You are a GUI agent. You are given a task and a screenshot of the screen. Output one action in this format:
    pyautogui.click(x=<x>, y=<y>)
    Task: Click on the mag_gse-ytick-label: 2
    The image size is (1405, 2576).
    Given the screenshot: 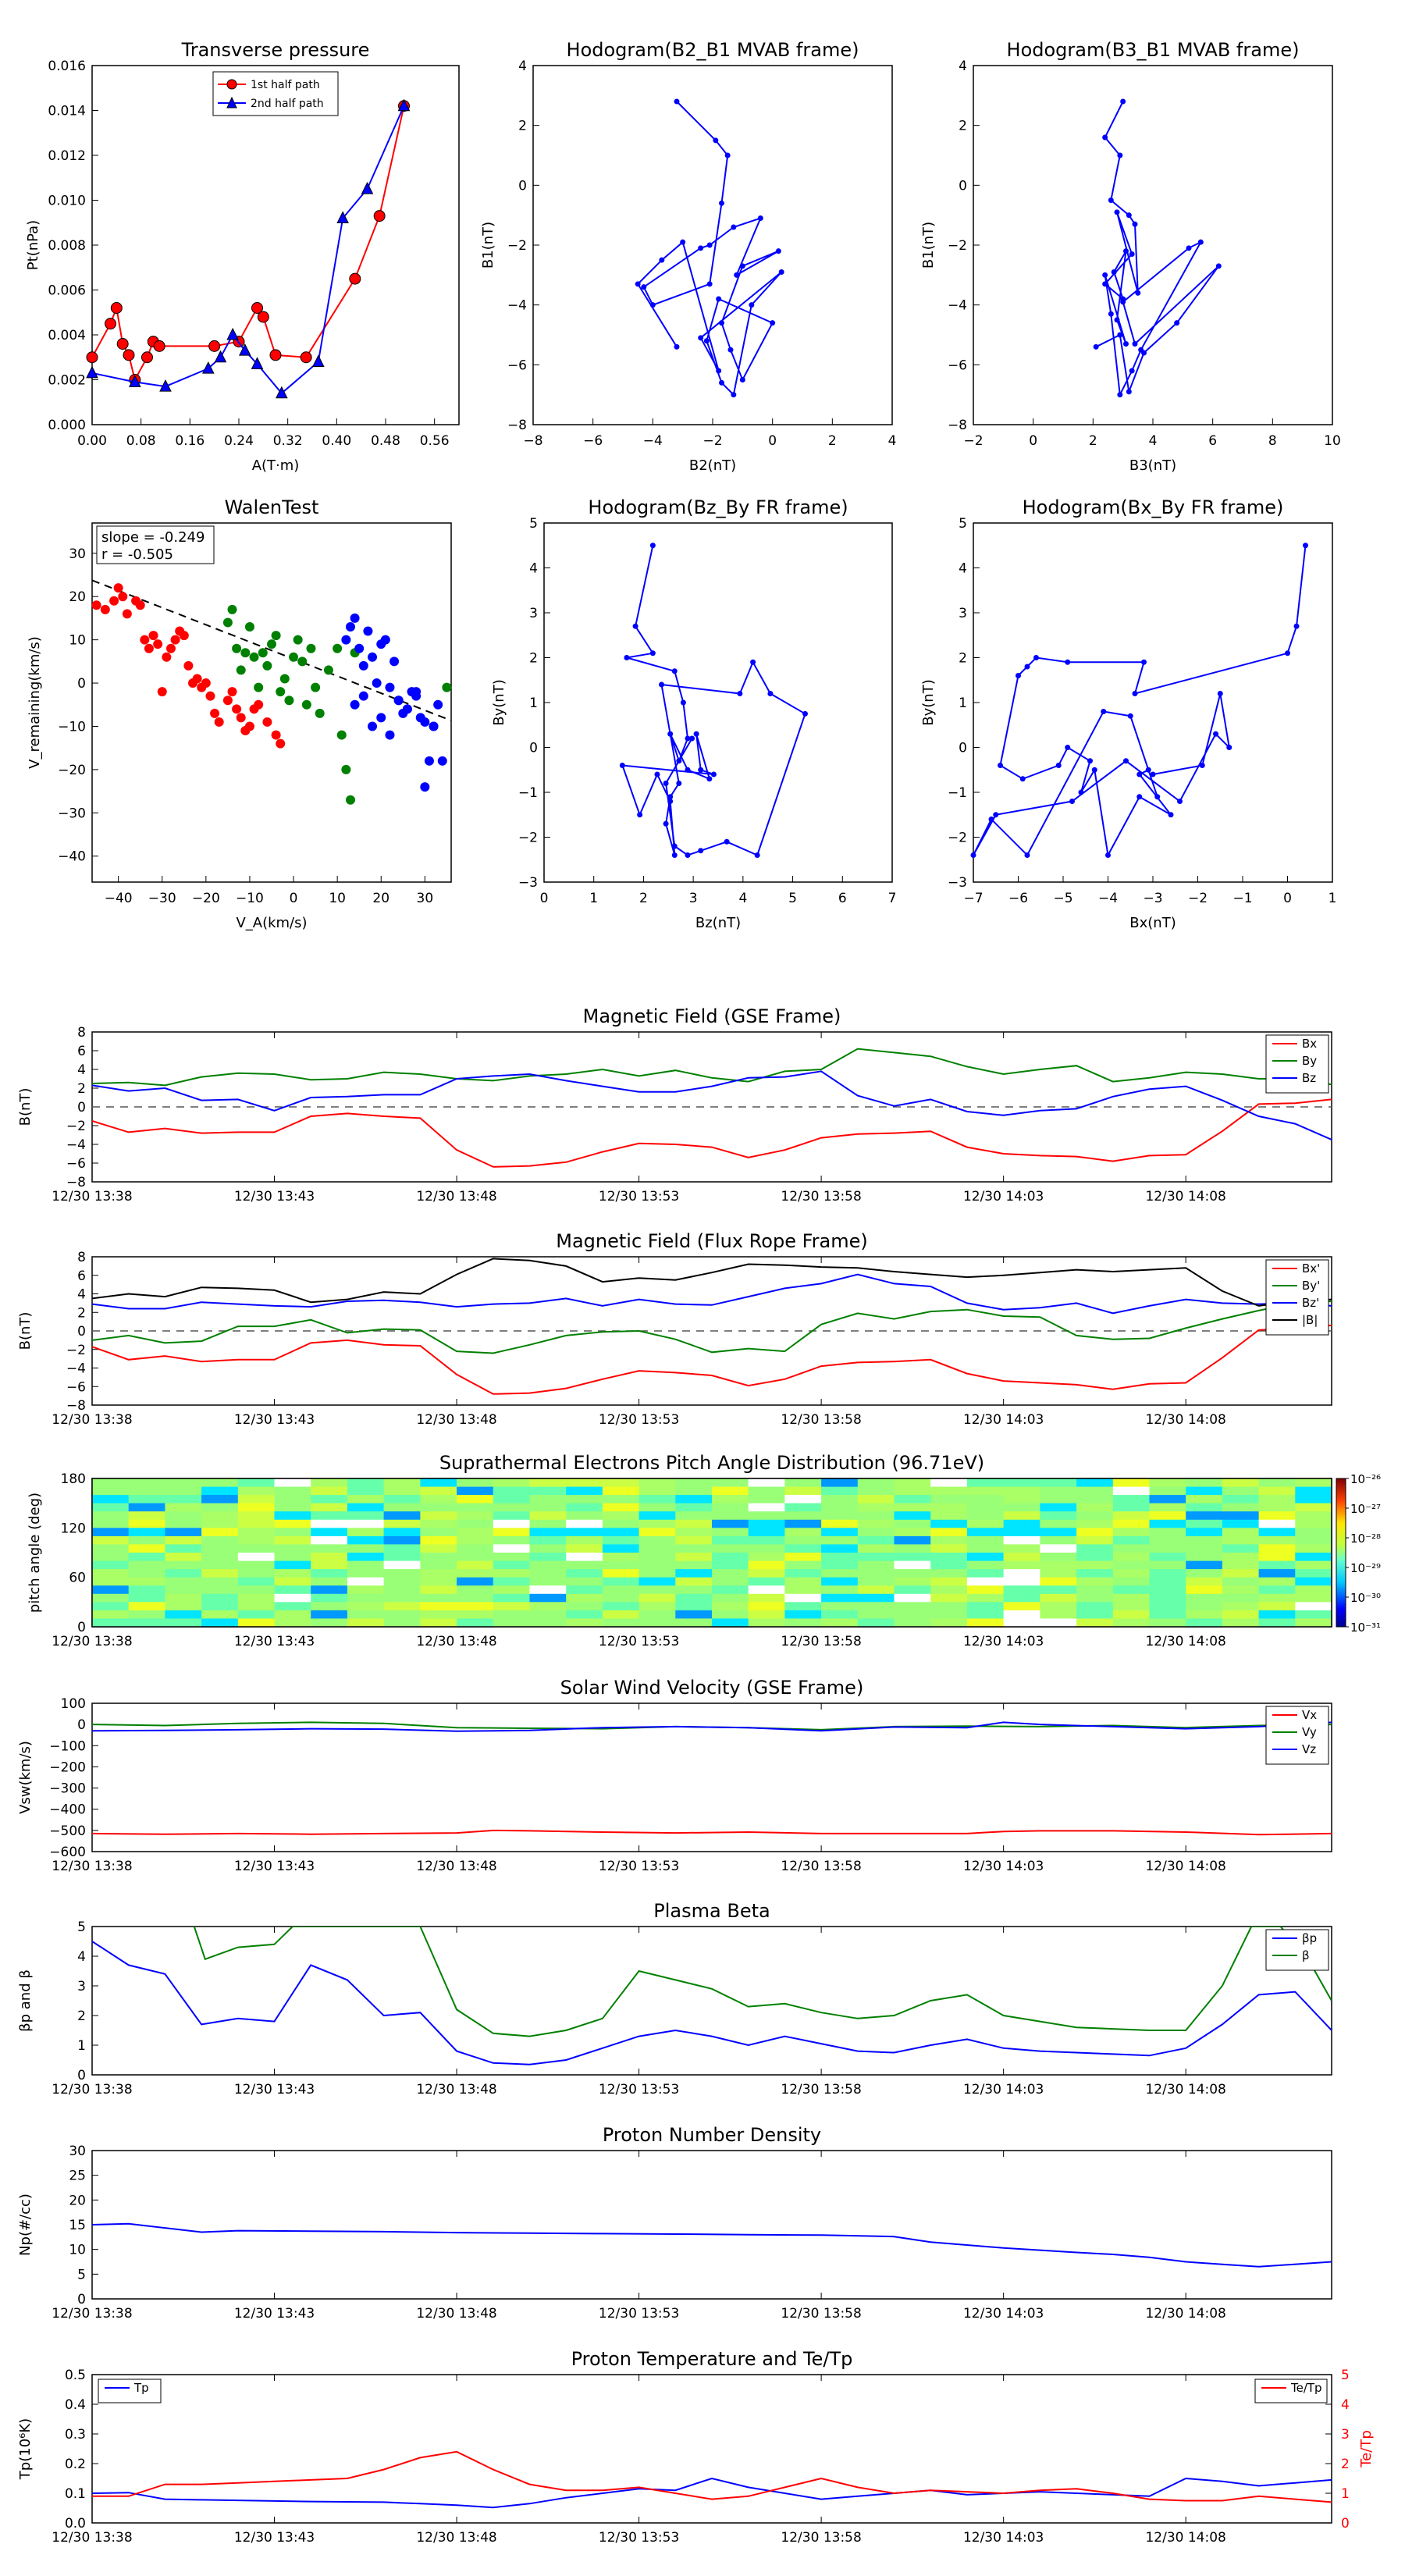 What is the action you would take?
    pyautogui.click(x=81, y=1089)
    